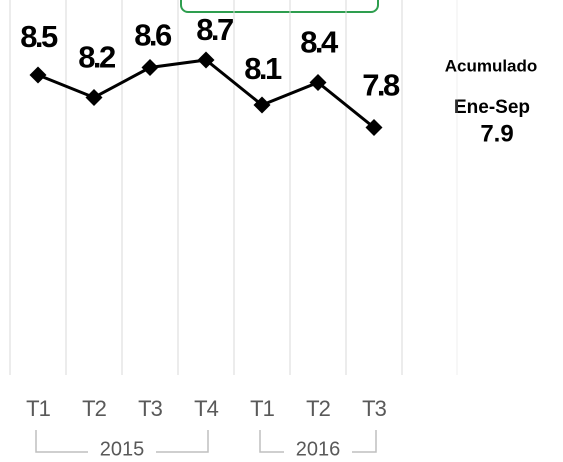 This screenshot has height=462, width=563. What do you see at coordinates (263, 68) in the screenshot?
I see `data-label: 8.1` at bounding box center [263, 68].